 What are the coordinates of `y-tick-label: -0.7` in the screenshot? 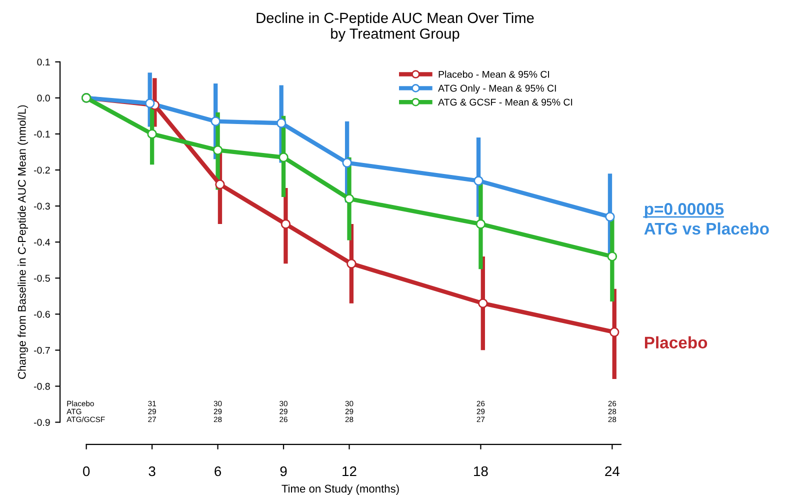 It's located at (42, 350).